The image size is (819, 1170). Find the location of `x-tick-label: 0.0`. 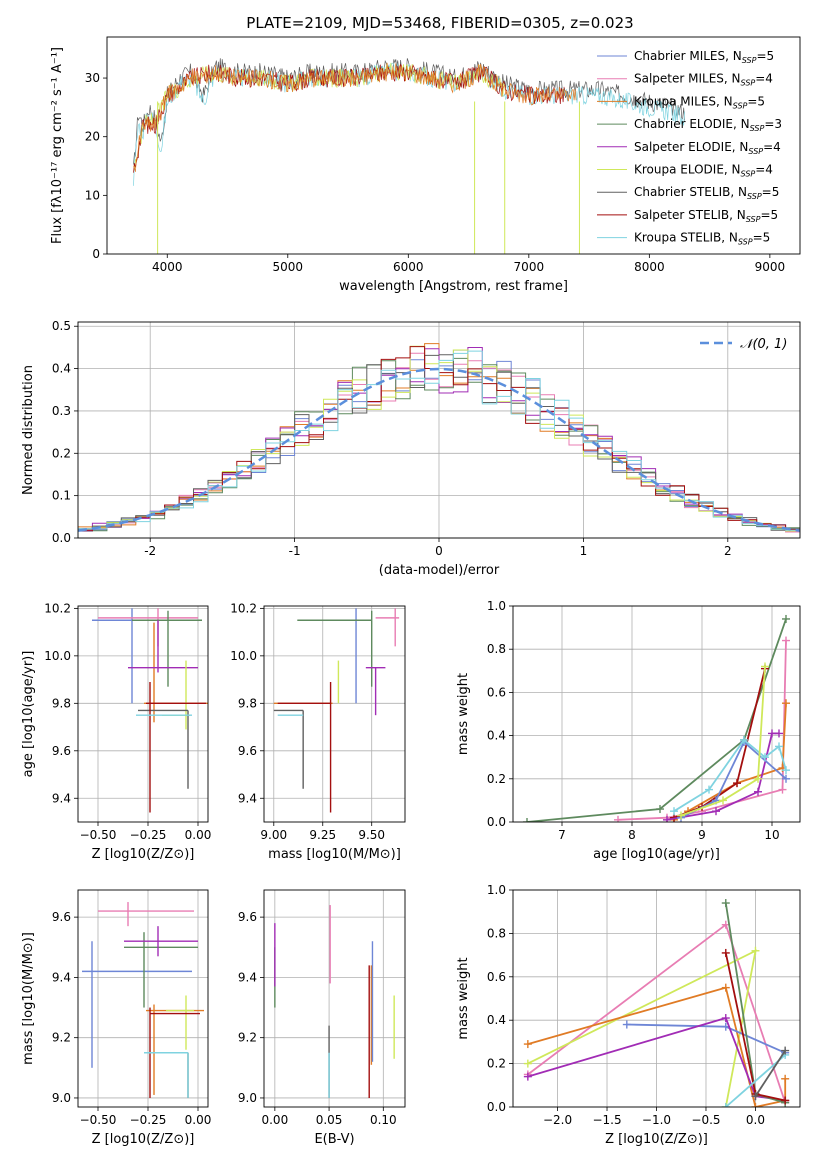

x-tick-label: 0.0 is located at coordinates (755, 1120).